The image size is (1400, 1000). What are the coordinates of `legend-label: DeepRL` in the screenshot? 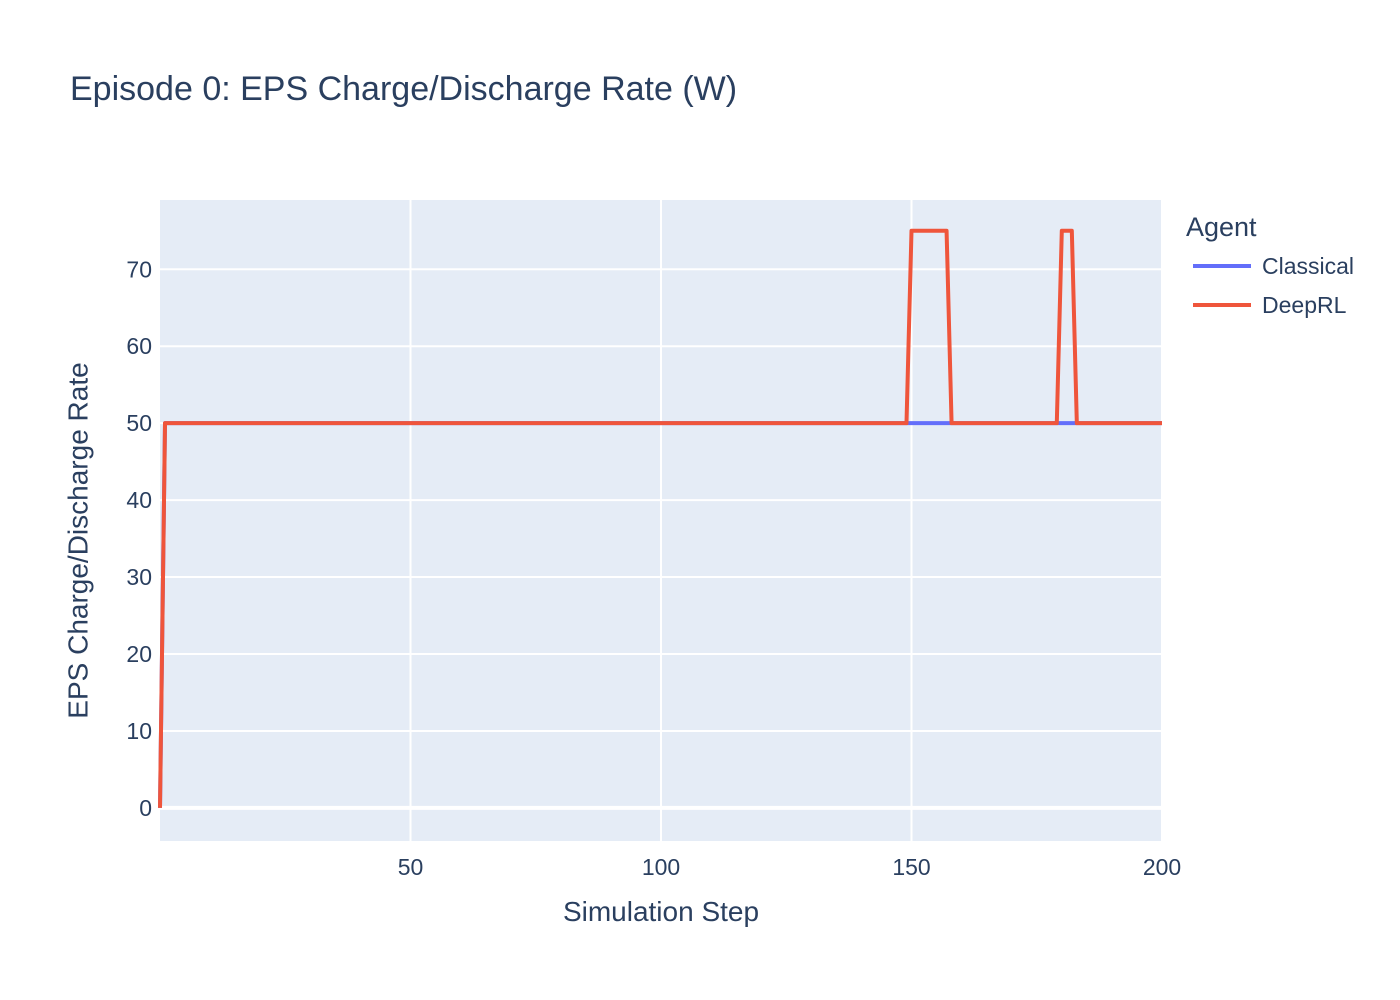 It's located at (1304, 305).